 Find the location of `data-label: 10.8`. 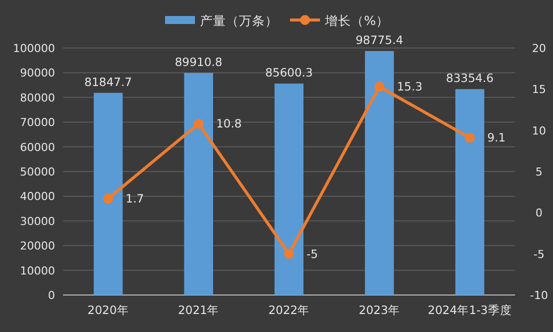

data-label: 10.8 is located at coordinates (229, 123).